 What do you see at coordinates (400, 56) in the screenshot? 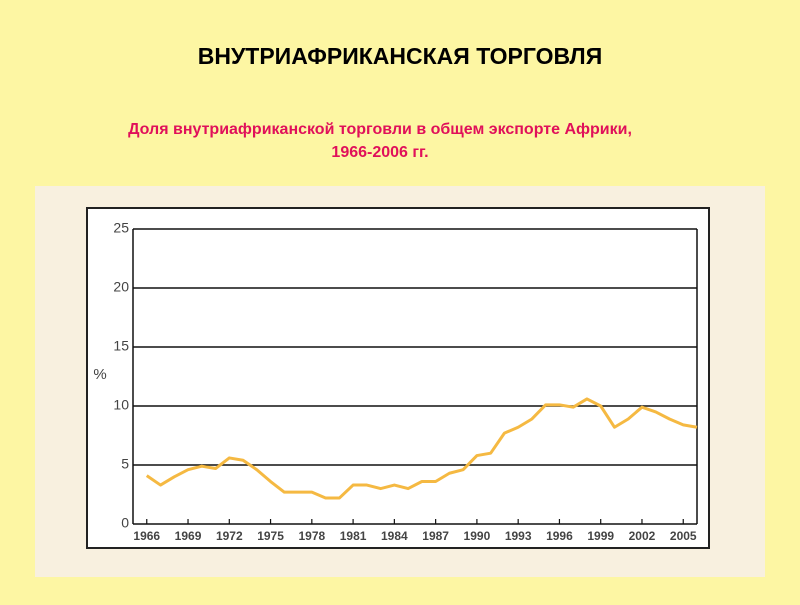
I see `slide-title: ВНУТРИАФРИКАНСКАЯ ТОРГОВЛЯ` at bounding box center [400, 56].